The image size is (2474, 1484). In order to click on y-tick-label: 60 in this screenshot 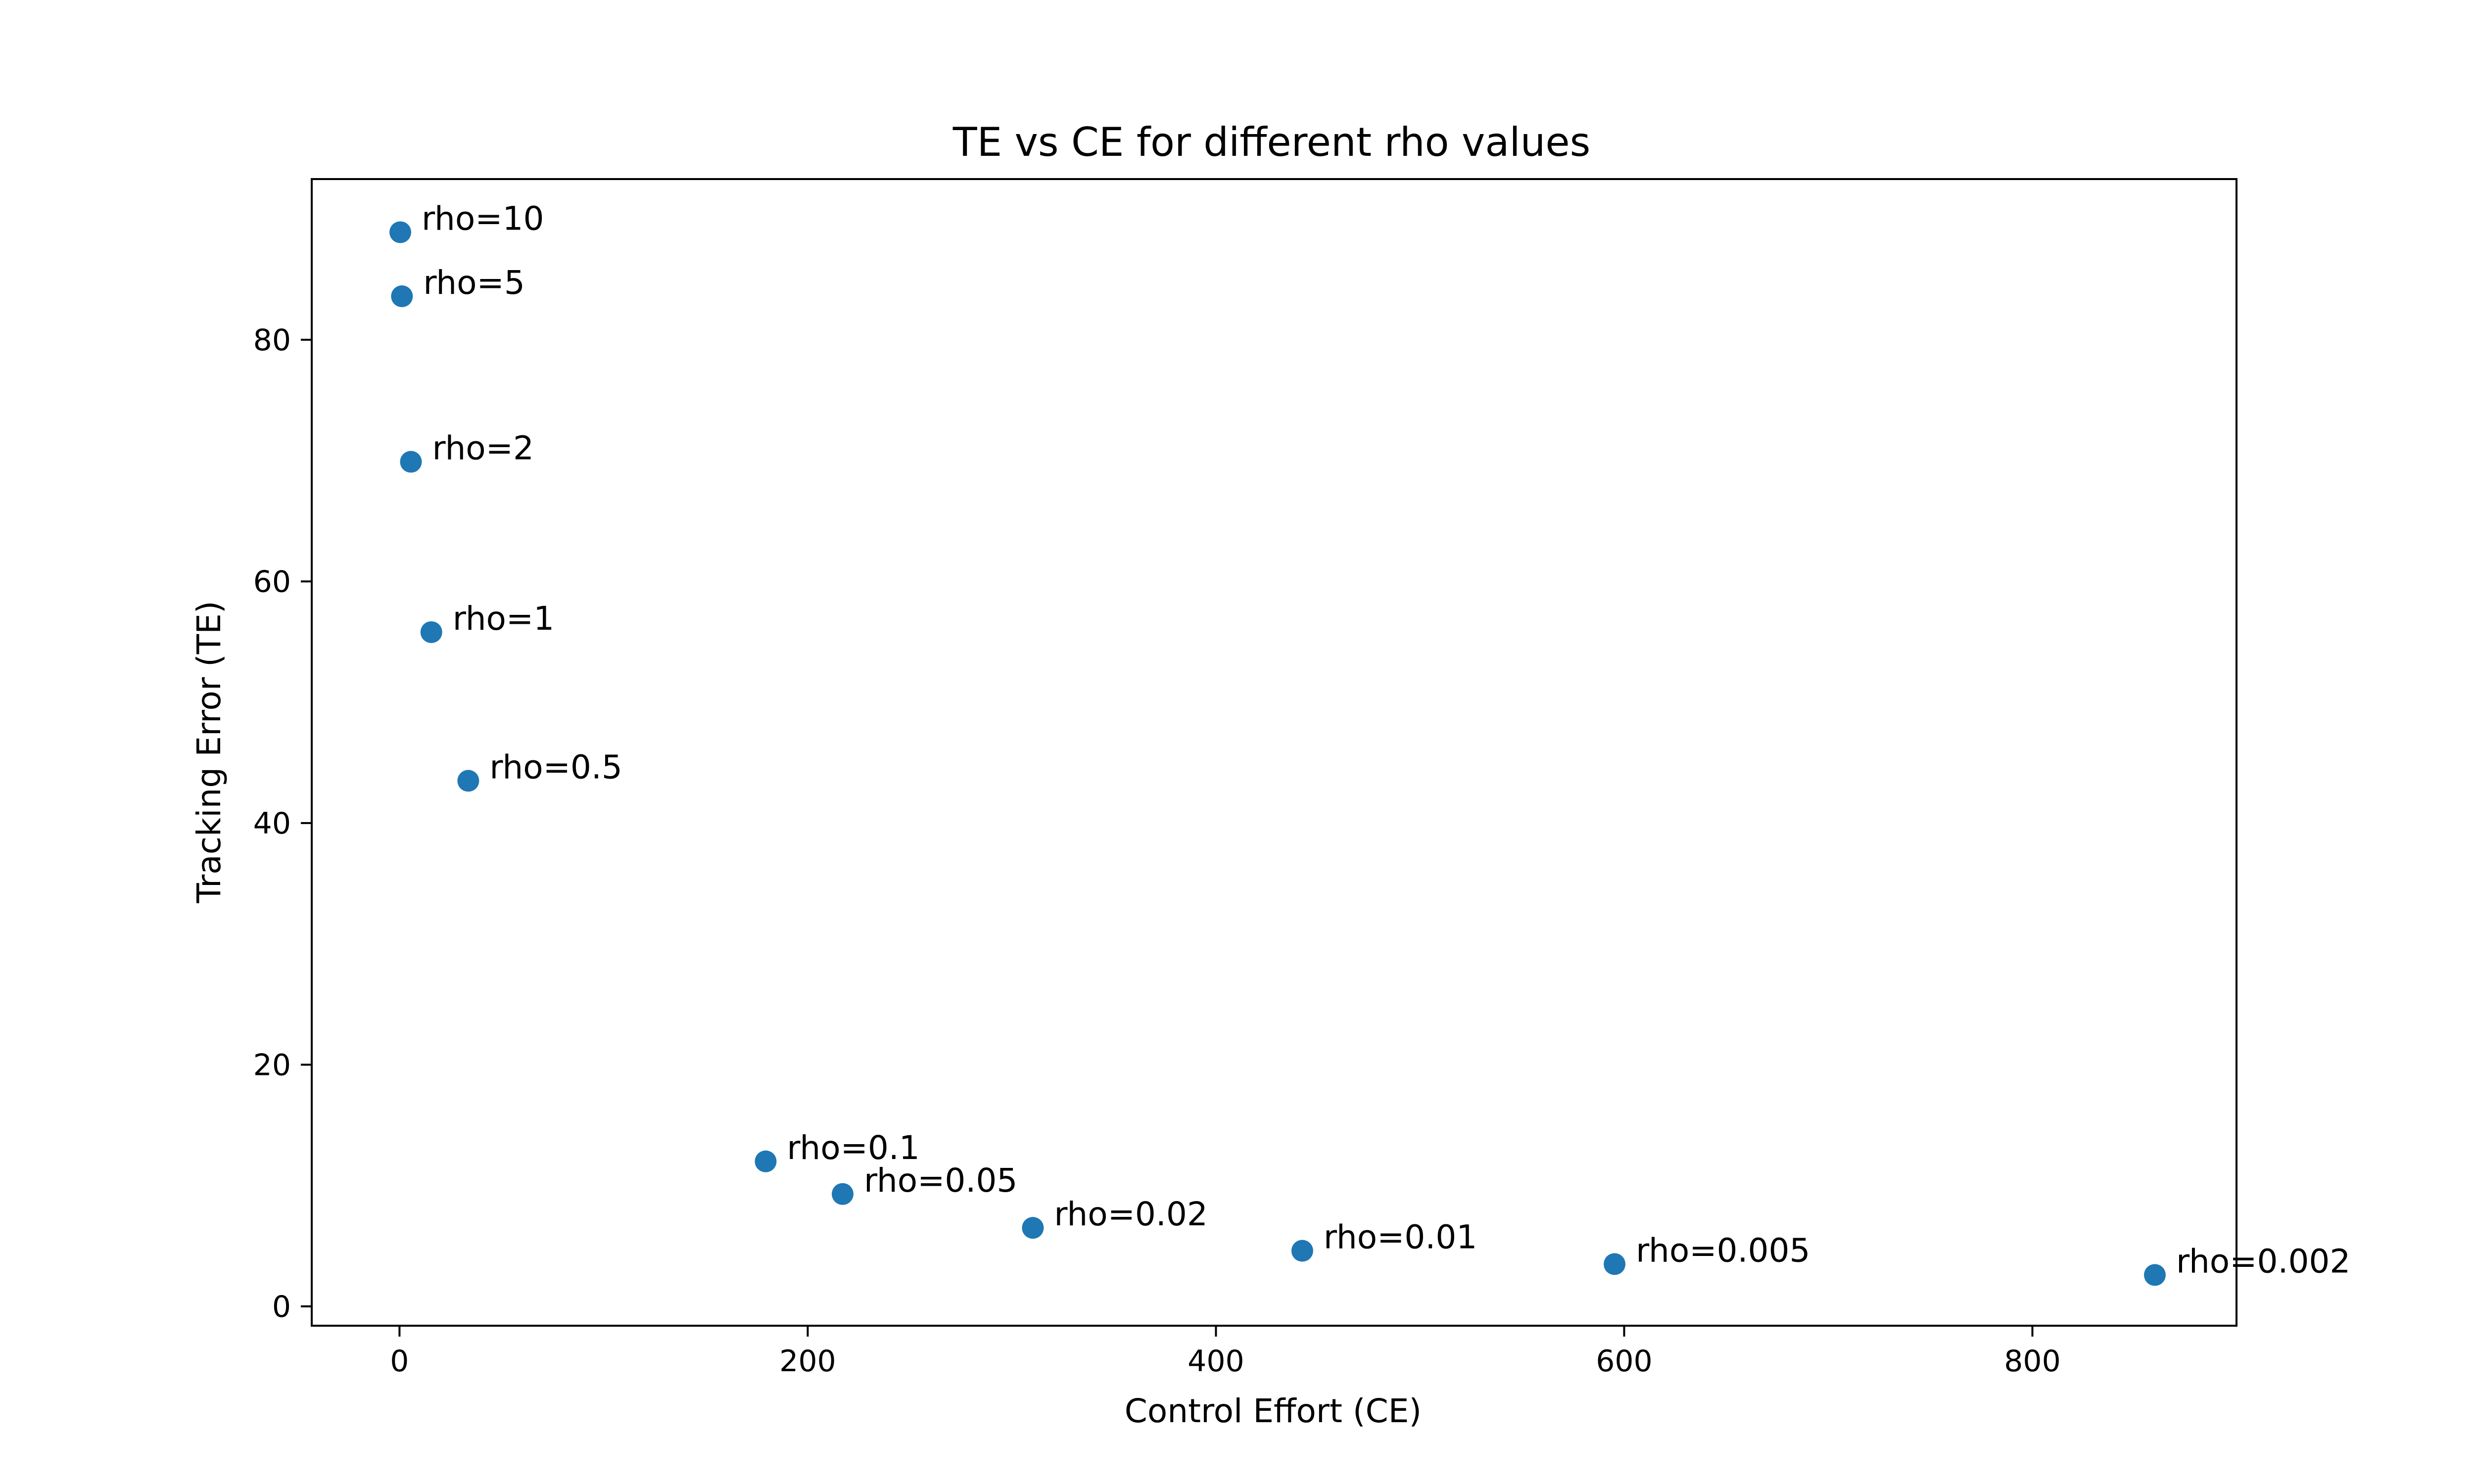, I will do `click(272, 581)`.